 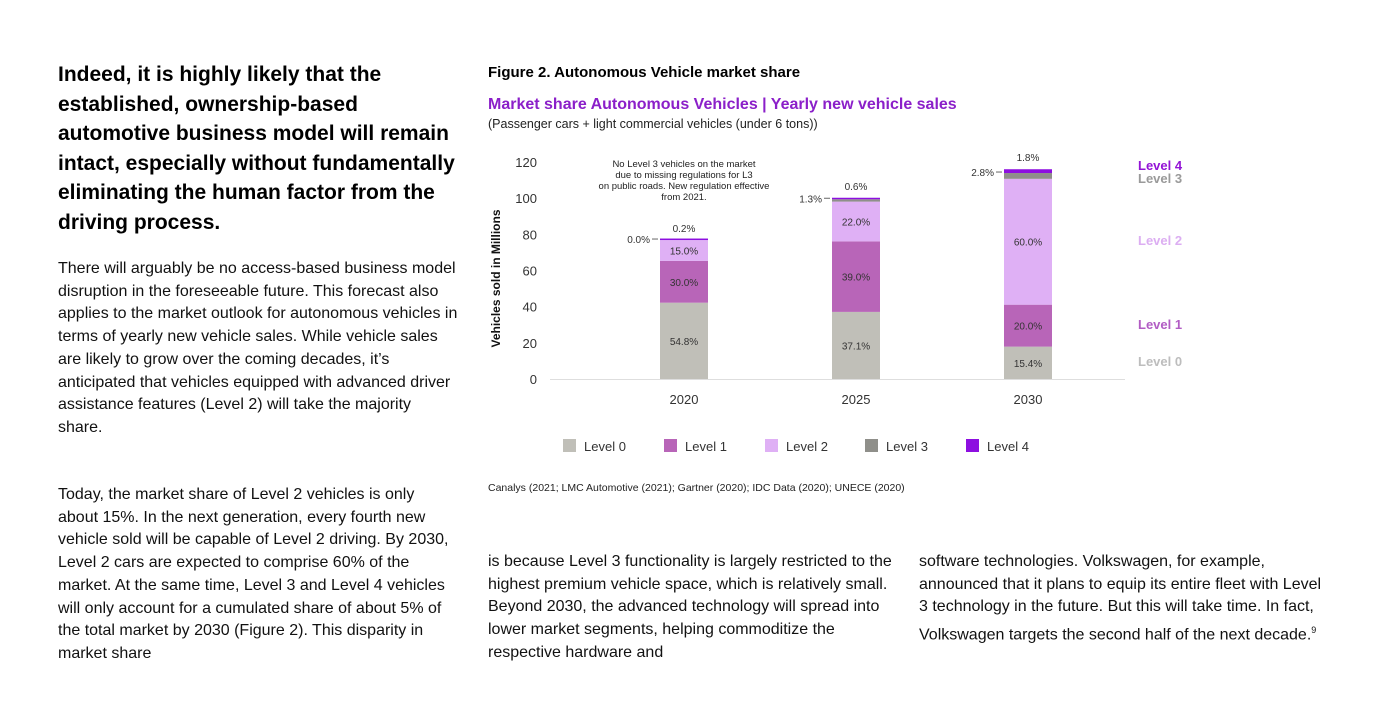 I want to click on data-label: 37.1%, so click(x=856, y=346).